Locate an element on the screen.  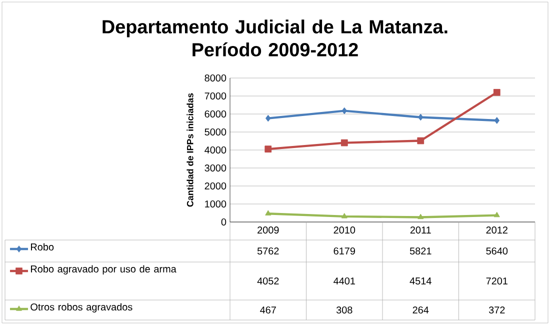
y-tick-label: 8000 is located at coordinates (215, 78).